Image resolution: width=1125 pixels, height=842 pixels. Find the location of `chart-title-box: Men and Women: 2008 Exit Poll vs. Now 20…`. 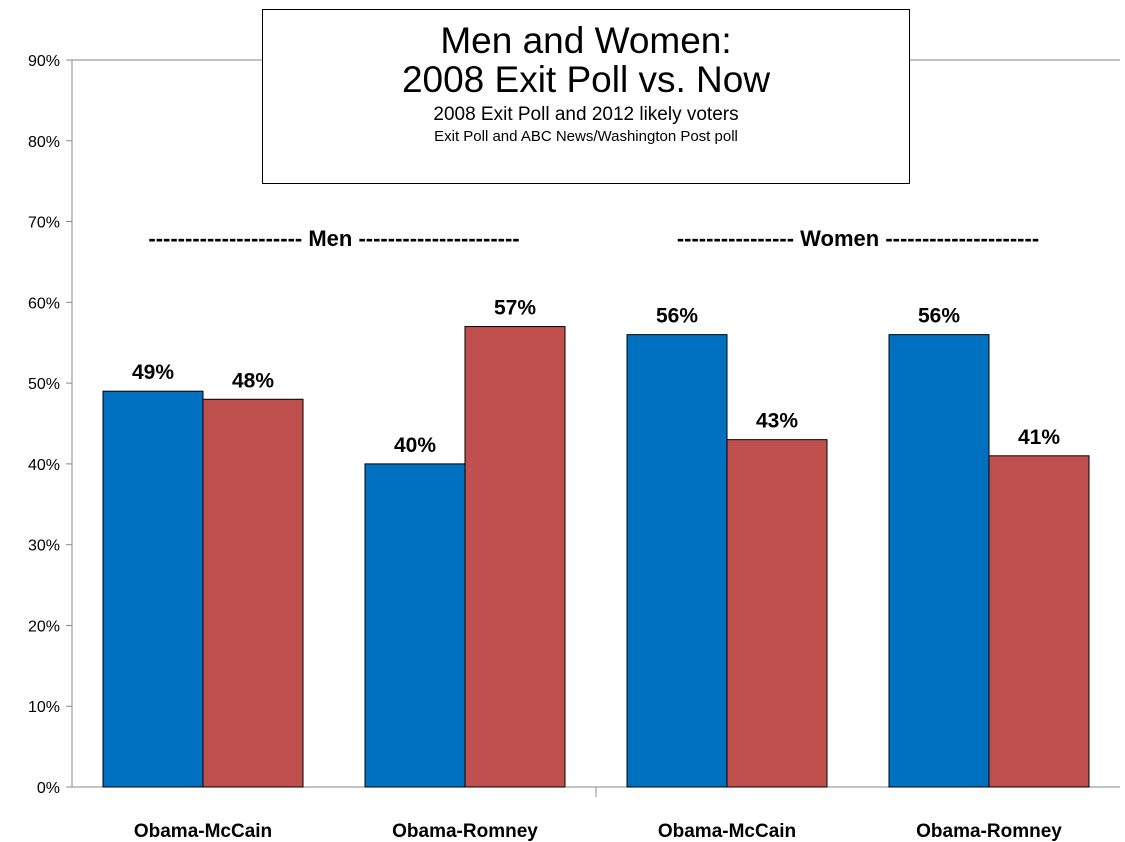

chart-title-box: Men and Women: 2008 Exit Poll vs. Now 20… is located at coordinates (586, 96).